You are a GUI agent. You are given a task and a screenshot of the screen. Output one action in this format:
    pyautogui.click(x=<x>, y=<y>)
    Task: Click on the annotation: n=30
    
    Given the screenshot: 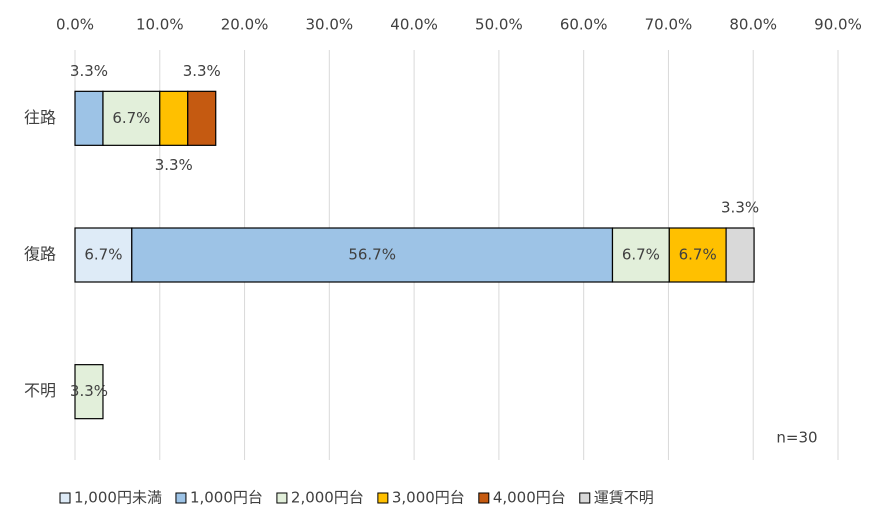 What is the action you would take?
    pyautogui.click(x=796, y=438)
    